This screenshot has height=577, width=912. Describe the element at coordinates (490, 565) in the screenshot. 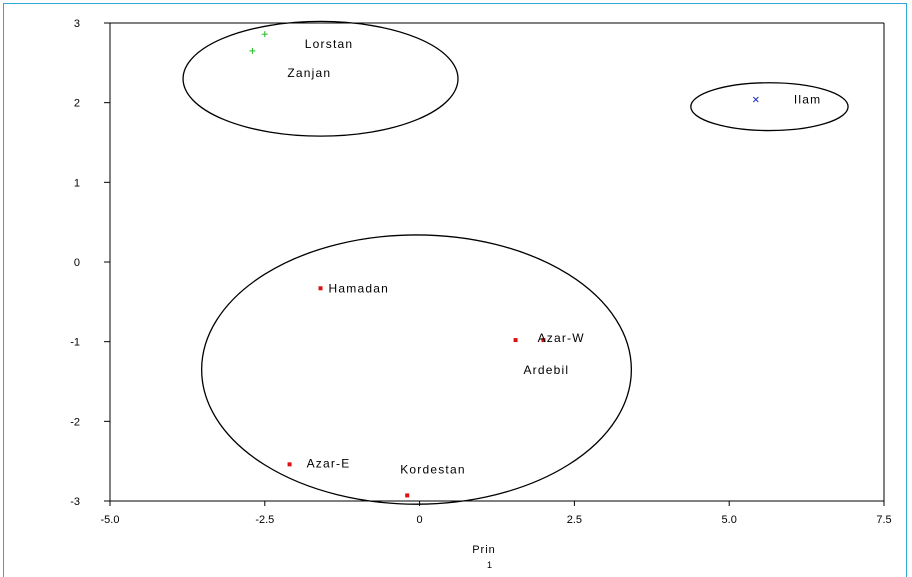

I see `x-axis-title-subscript: 1` at that location.